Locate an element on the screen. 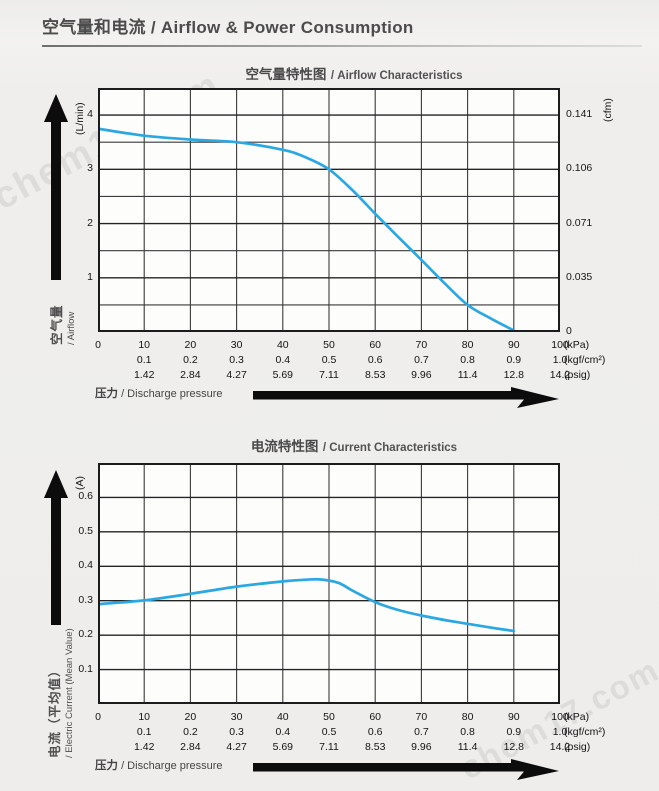 This screenshot has height=791, width=659. y-tick-label: 2 is located at coordinates (90, 222).